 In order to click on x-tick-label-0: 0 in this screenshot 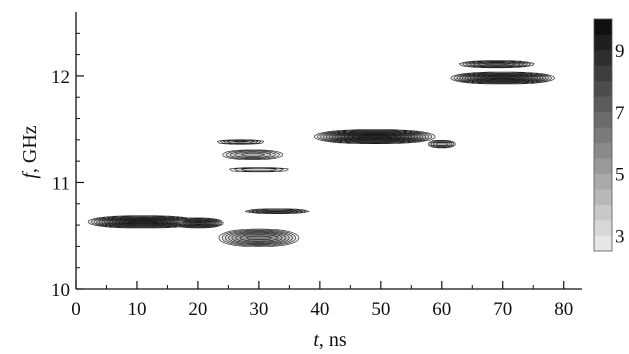, I will do `click(76, 309)`.